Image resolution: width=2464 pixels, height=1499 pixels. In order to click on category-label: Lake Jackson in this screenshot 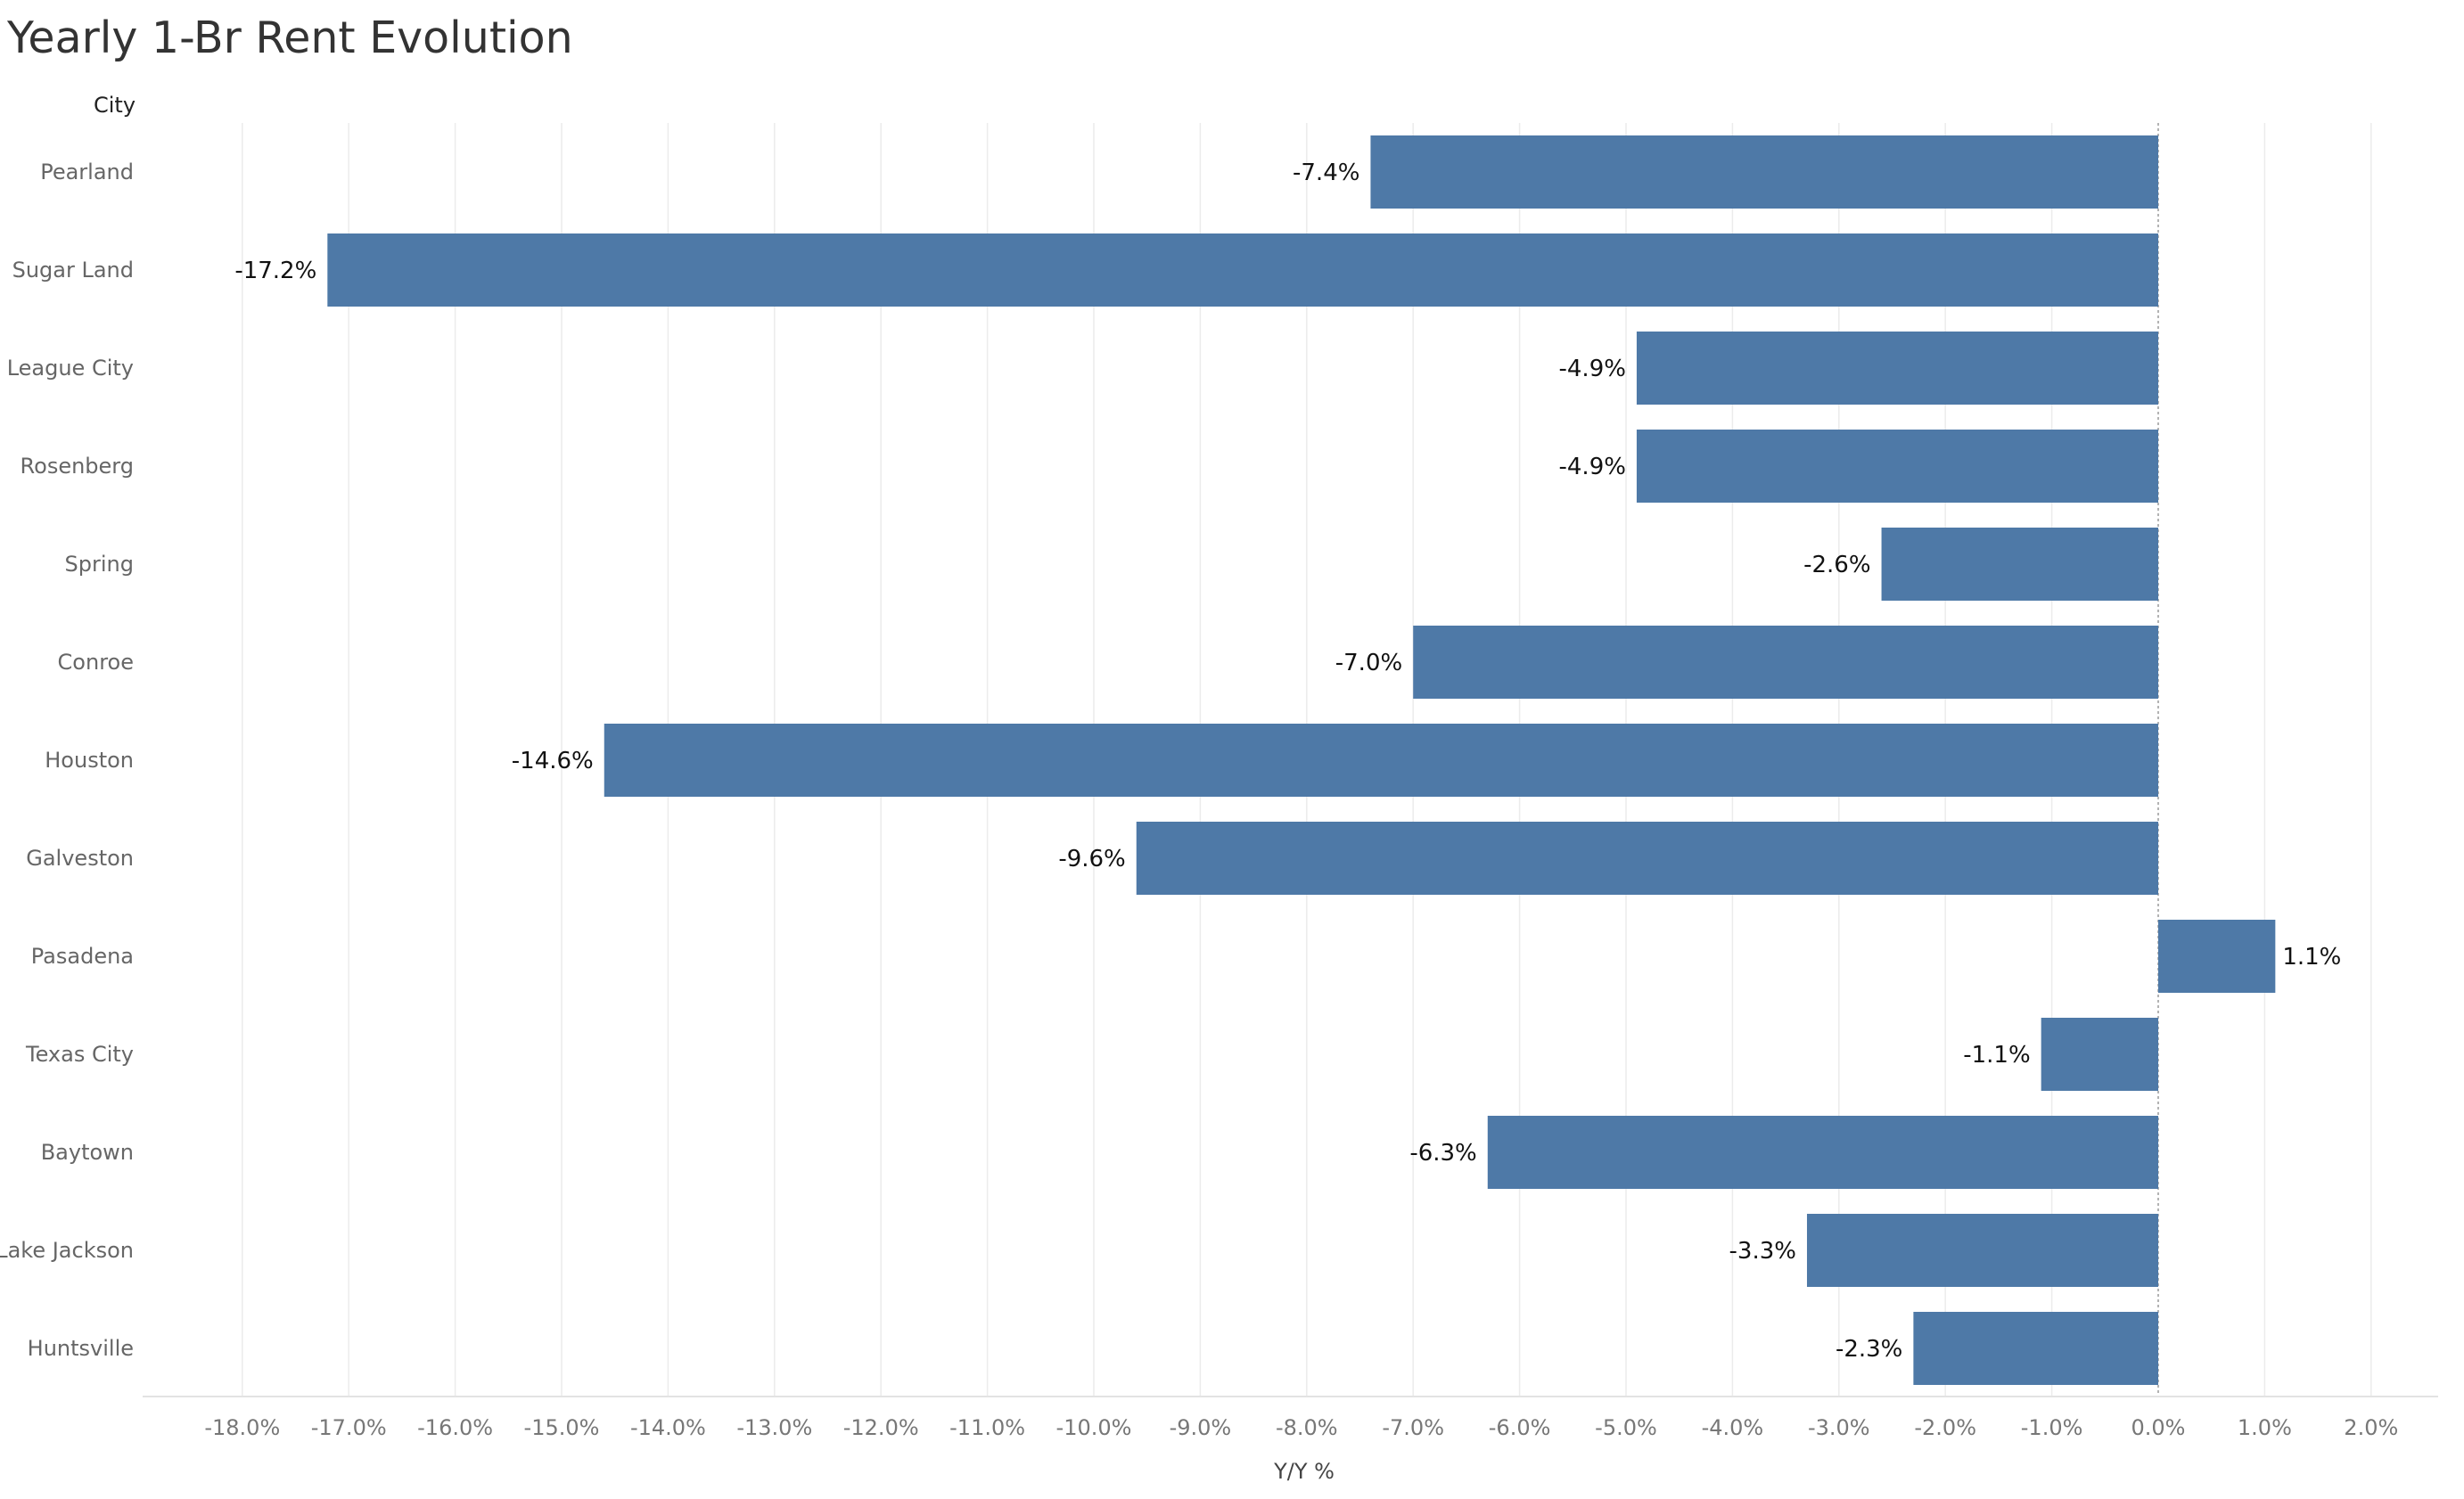, I will do `click(67, 1250)`.